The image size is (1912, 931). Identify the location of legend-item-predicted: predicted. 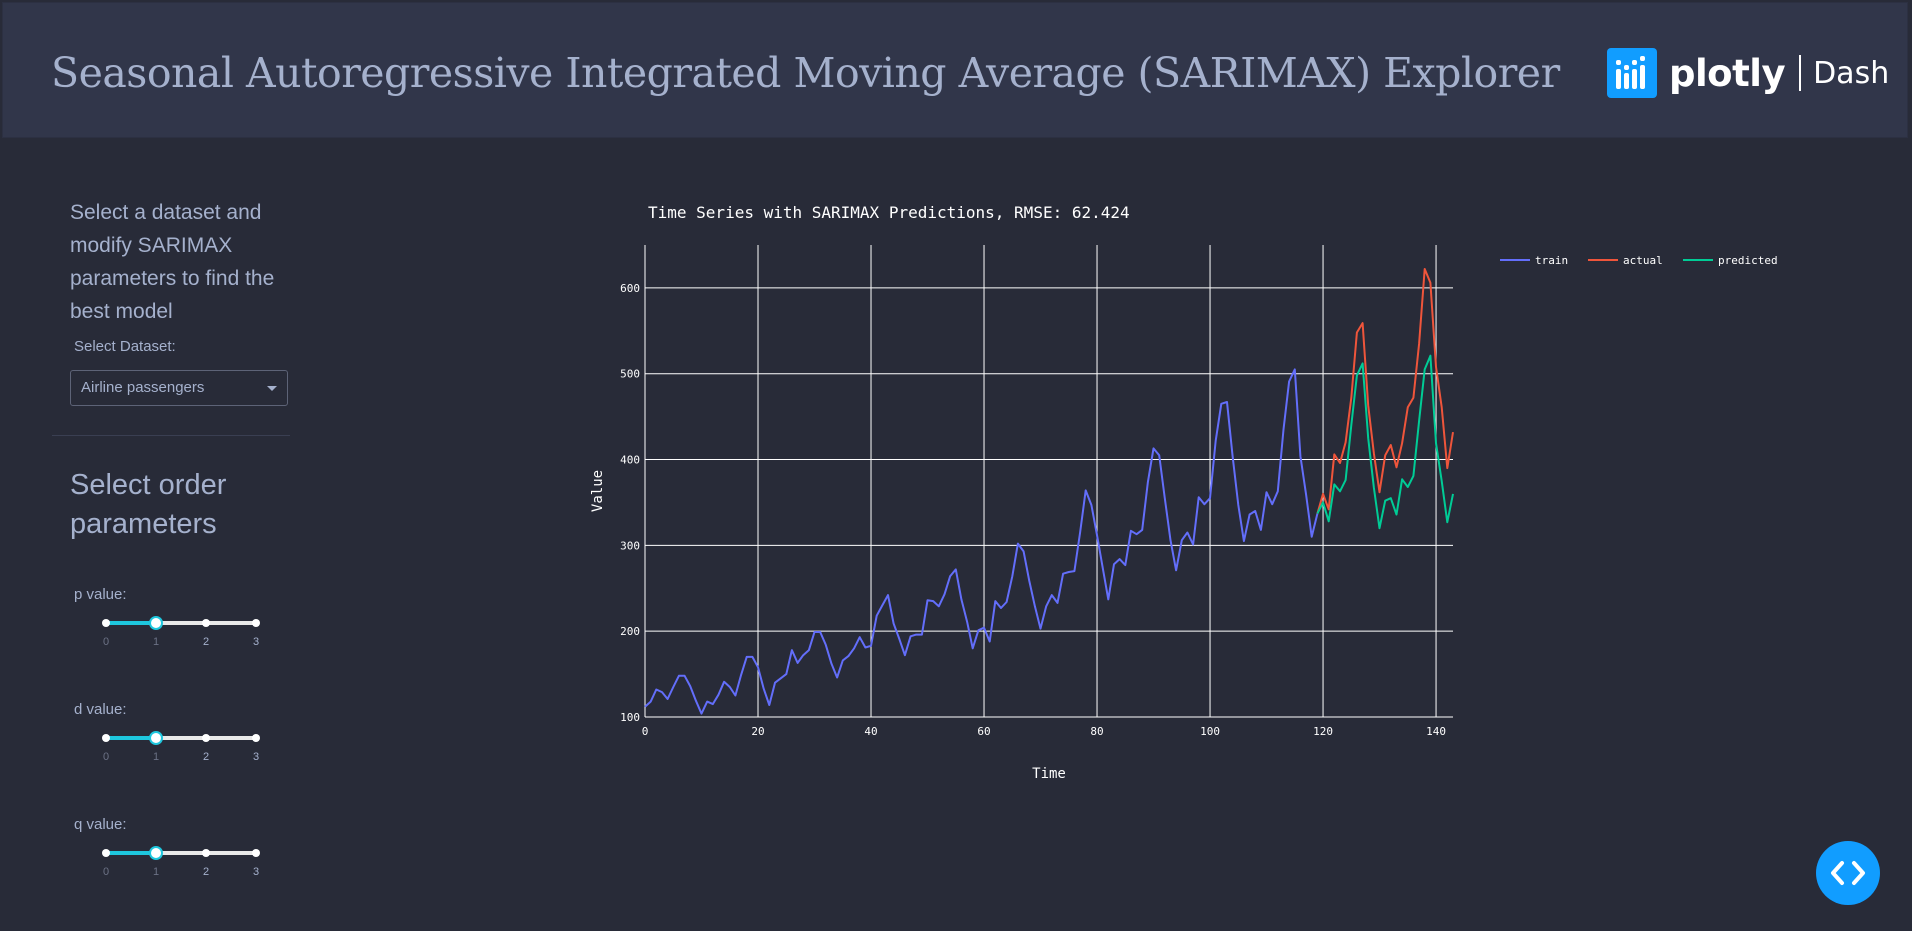
(1730, 260).